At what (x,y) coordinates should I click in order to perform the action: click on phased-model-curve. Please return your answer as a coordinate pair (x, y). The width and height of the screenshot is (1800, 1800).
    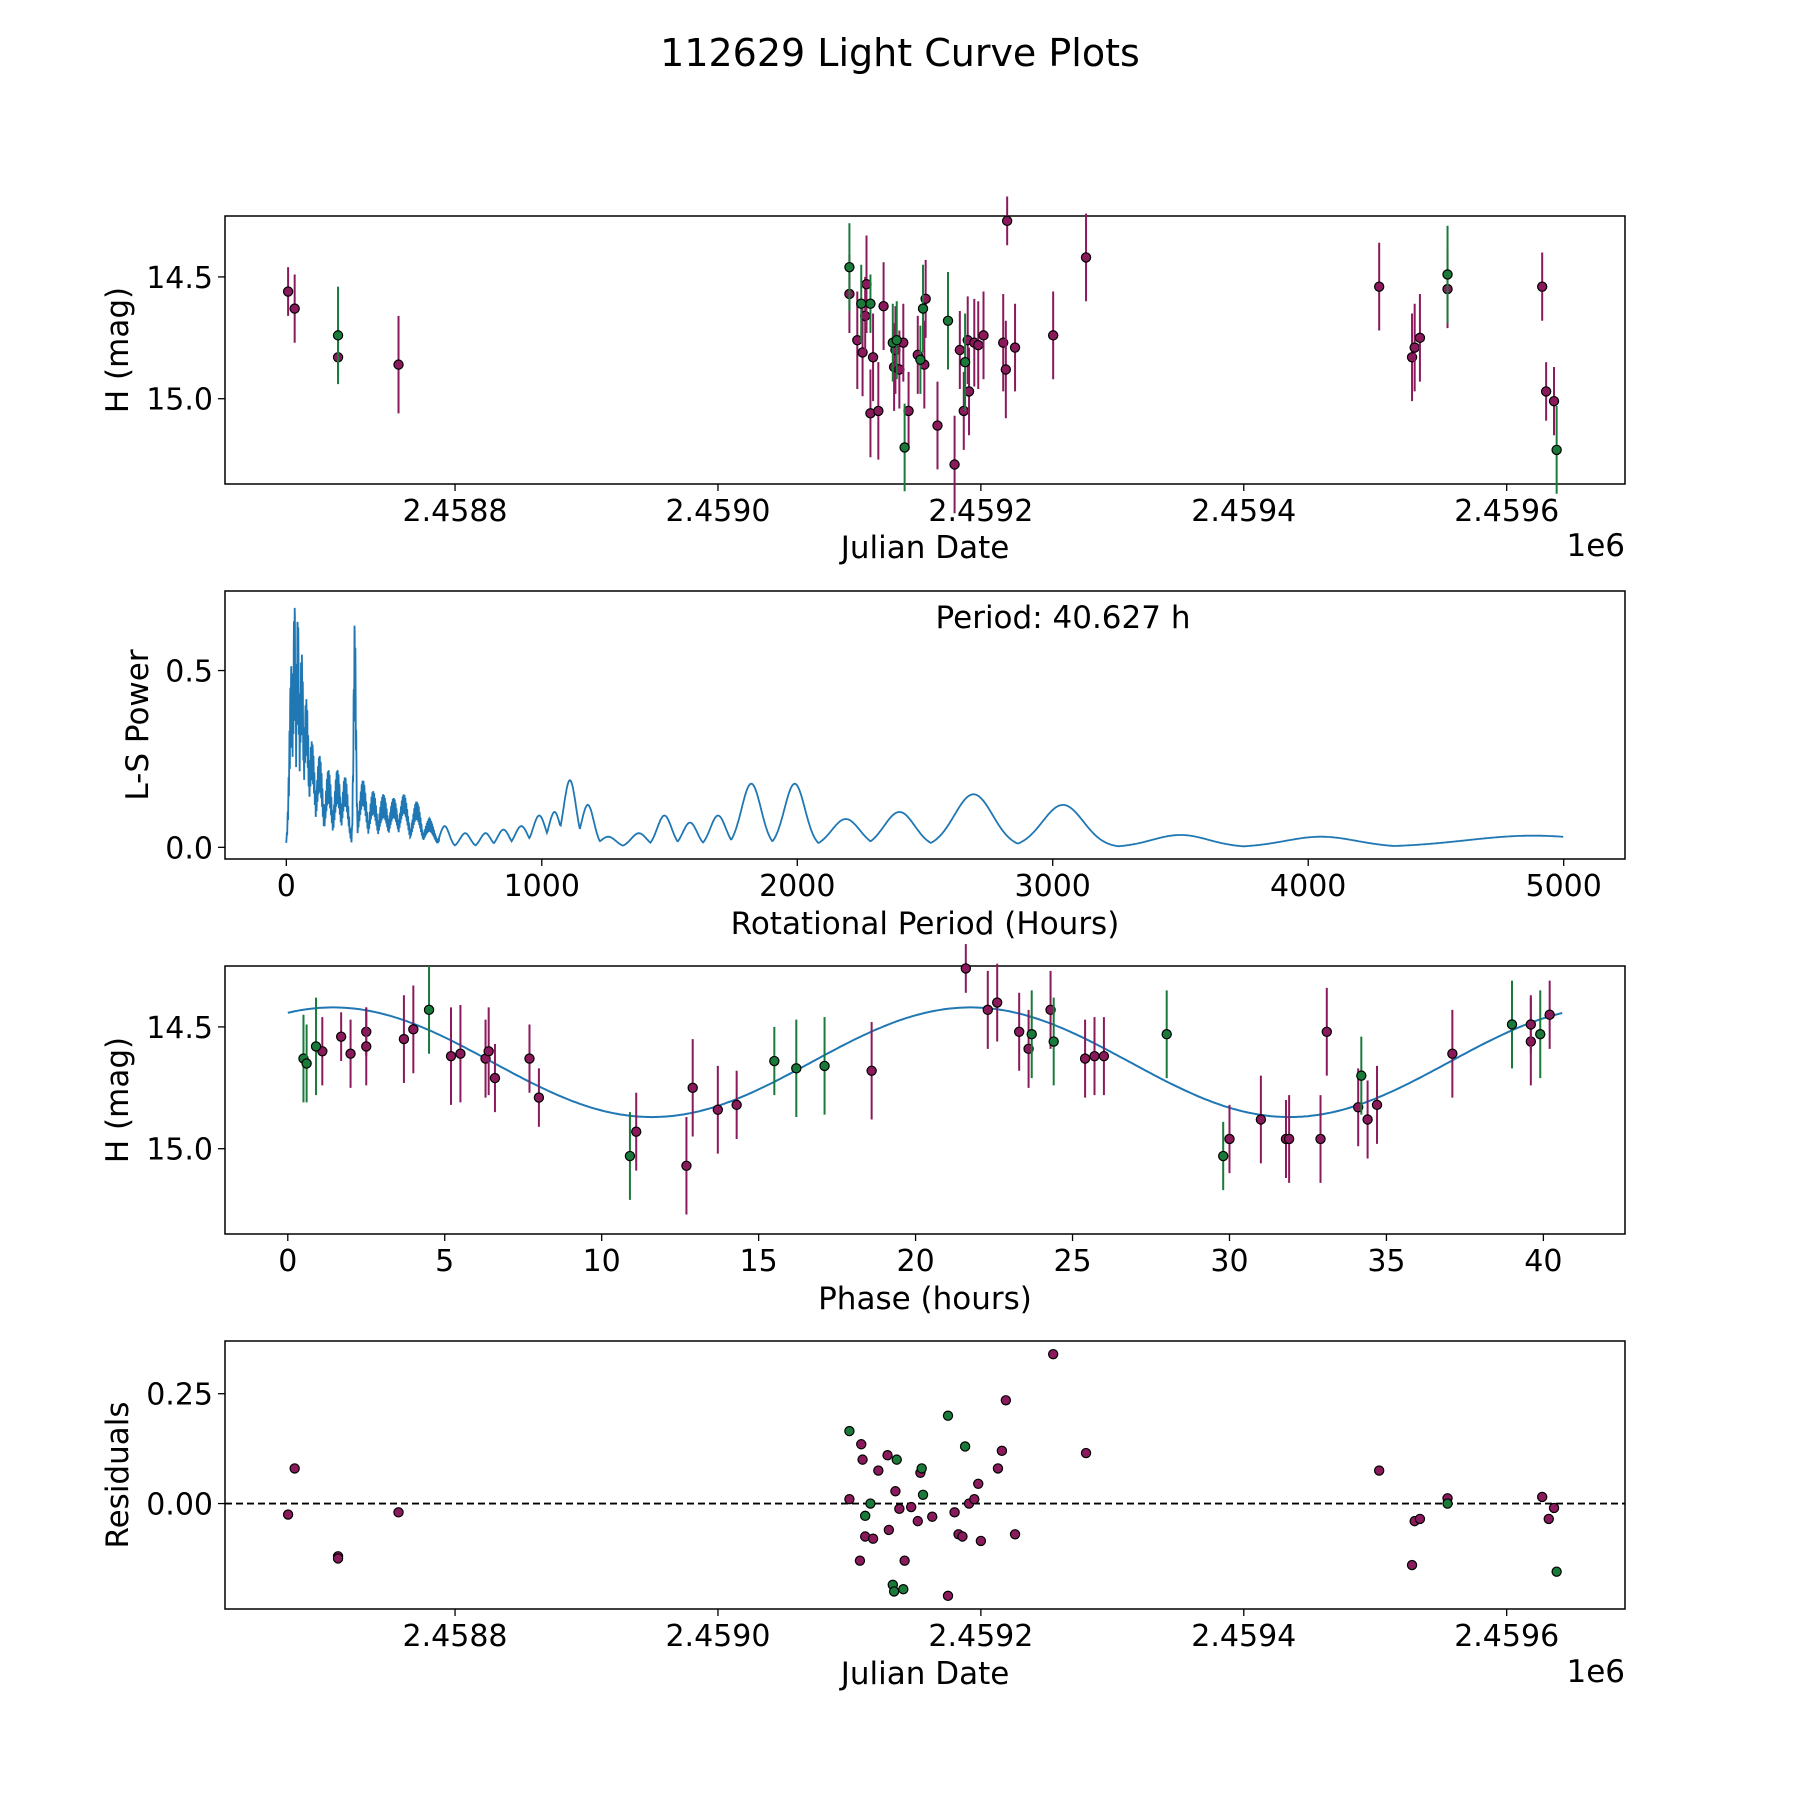
    Looking at the image, I should click on (925, 1062).